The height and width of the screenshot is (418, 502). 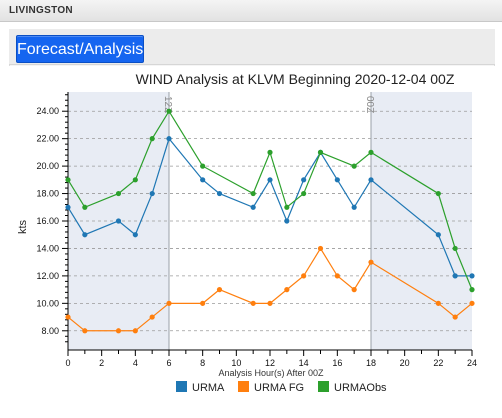 What do you see at coordinates (304, 363) in the screenshot?
I see `x-tick-label: 14` at bounding box center [304, 363].